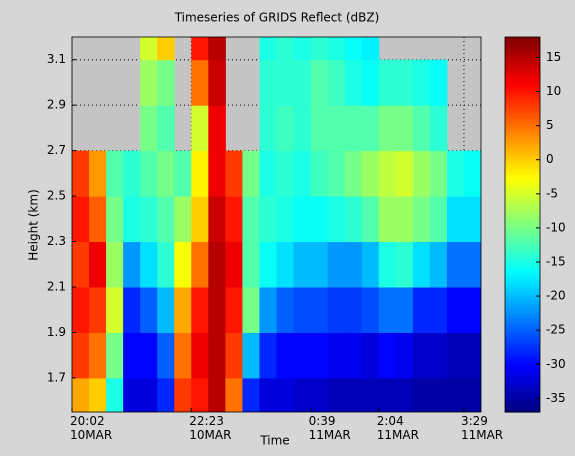 This screenshot has height=456, width=575. What do you see at coordinates (556, 330) in the screenshot?
I see `colorbar-tick-label: -25` at bounding box center [556, 330].